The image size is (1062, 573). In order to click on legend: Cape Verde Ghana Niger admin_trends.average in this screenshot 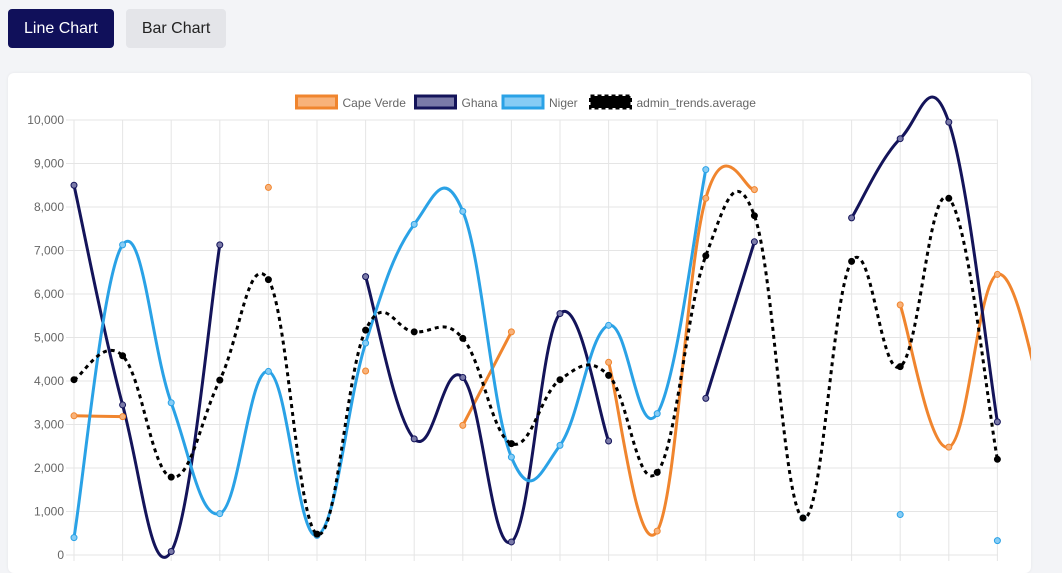, I will do `click(526, 102)`.